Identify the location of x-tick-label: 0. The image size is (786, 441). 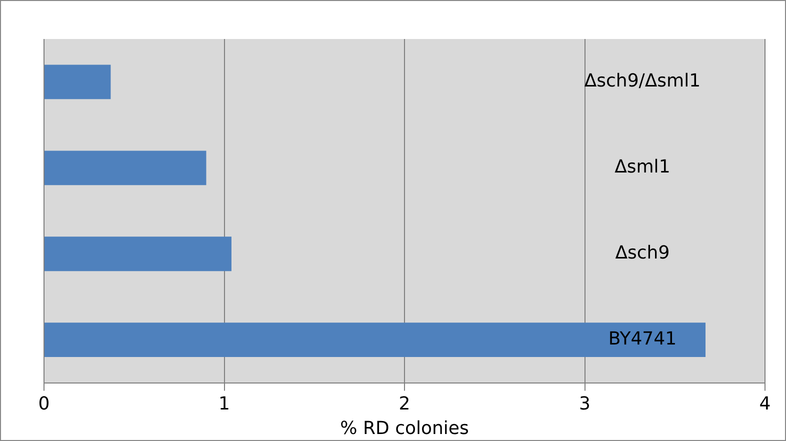
(44, 403).